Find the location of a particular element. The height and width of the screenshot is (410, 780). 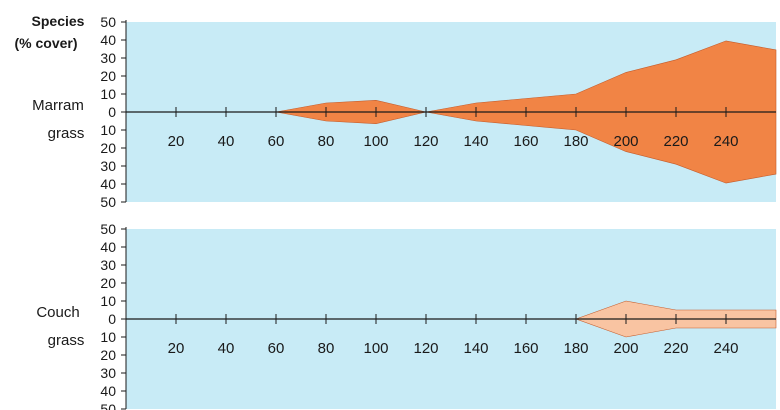

y-header-line-1: Species is located at coordinates (58, 21).